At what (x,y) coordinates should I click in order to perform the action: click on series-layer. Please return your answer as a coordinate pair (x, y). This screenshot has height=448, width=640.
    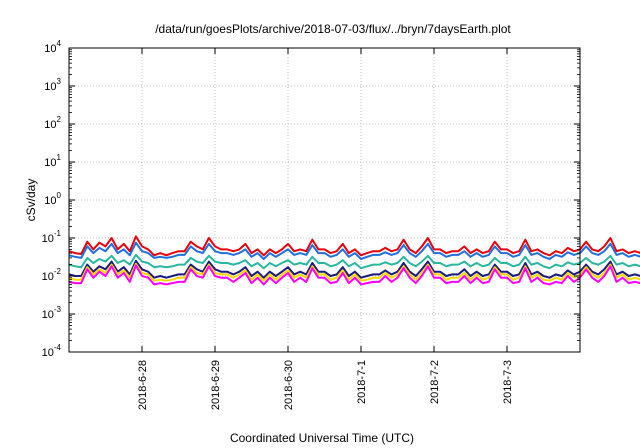
    Looking at the image, I should click on (354, 260).